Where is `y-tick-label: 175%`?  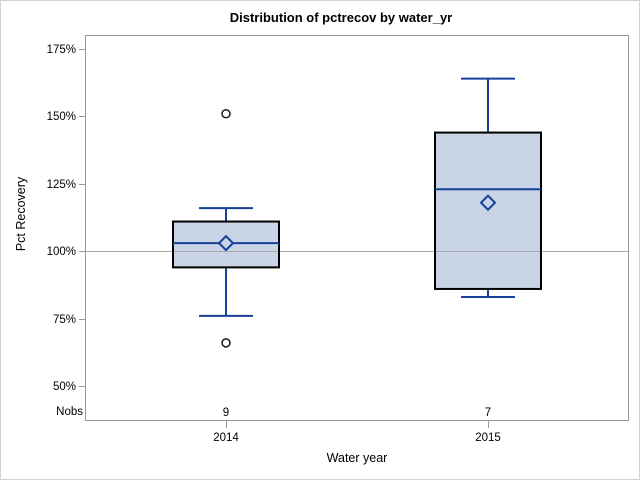
y-tick-label: 175% is located at coordinates (61, 50).